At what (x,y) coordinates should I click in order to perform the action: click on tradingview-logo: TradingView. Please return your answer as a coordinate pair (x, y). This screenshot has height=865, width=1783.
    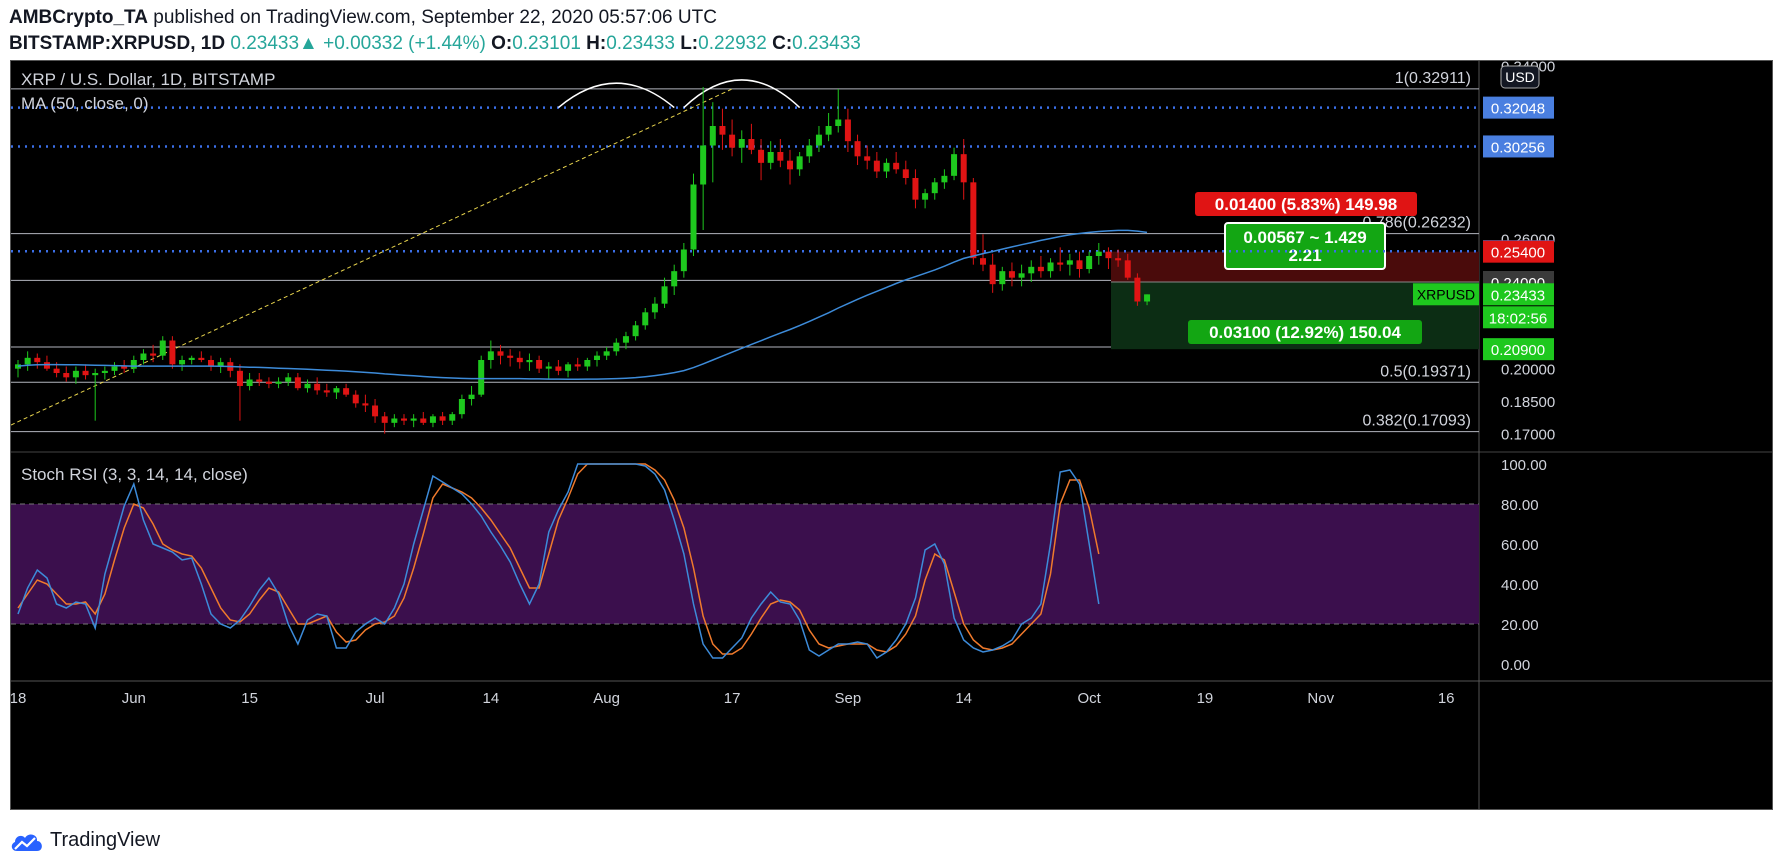
    Looking at the image, I should click on (85, 840).